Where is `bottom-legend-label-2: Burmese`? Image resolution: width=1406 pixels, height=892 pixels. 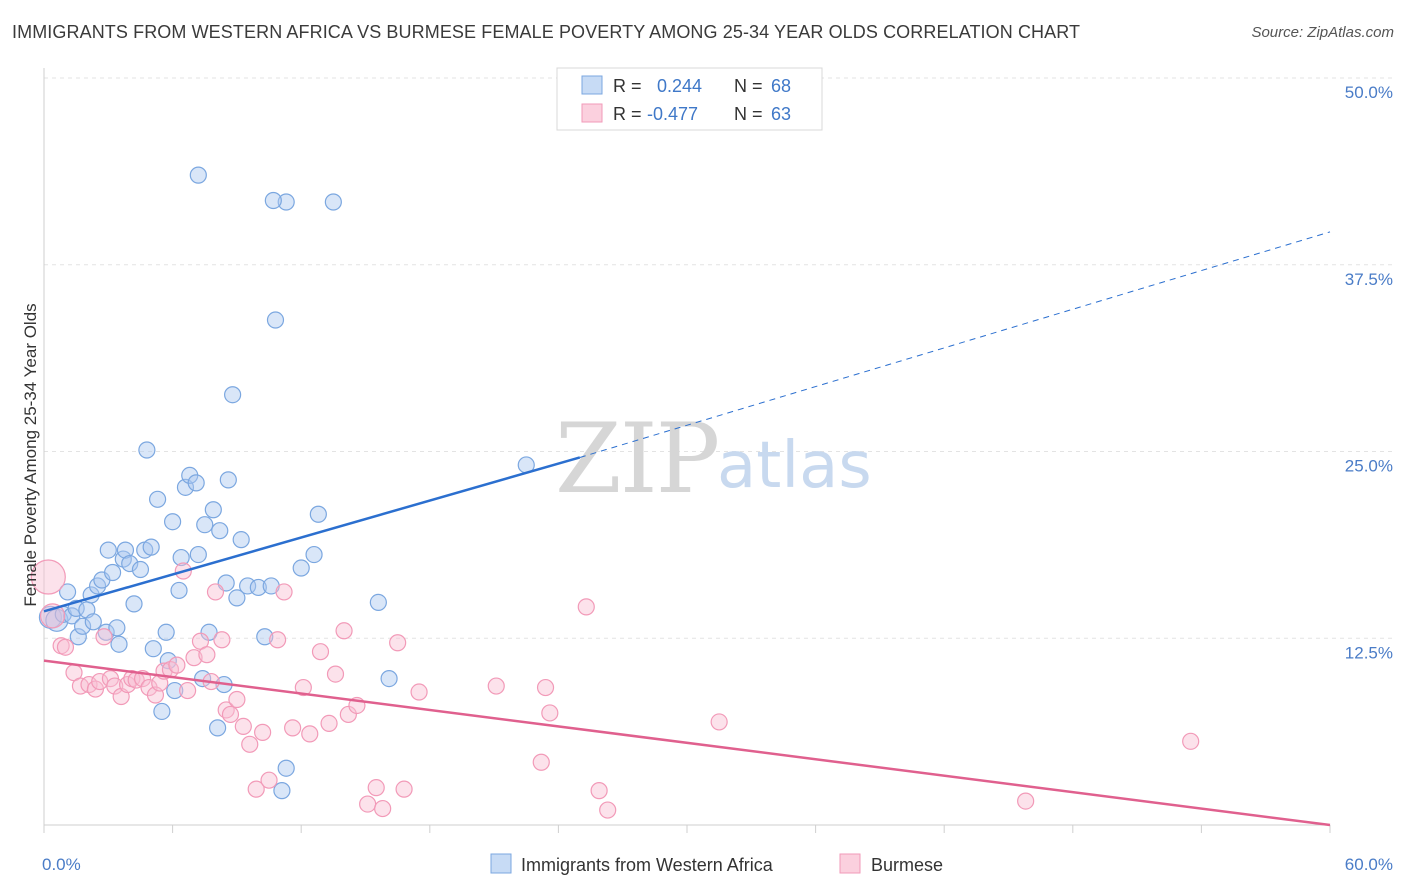
bottom-legend-label-2: Burmese is located at coordinates (907, 865).